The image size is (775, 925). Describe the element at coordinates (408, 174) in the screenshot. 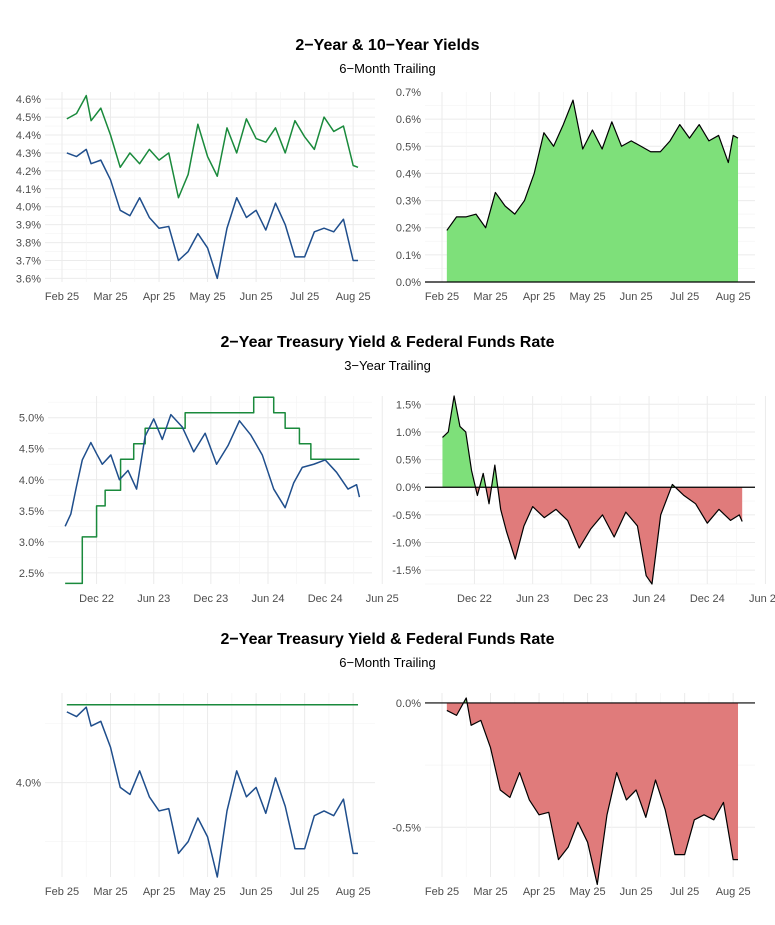

I see `y-tick-label: 0.4%` at that location.